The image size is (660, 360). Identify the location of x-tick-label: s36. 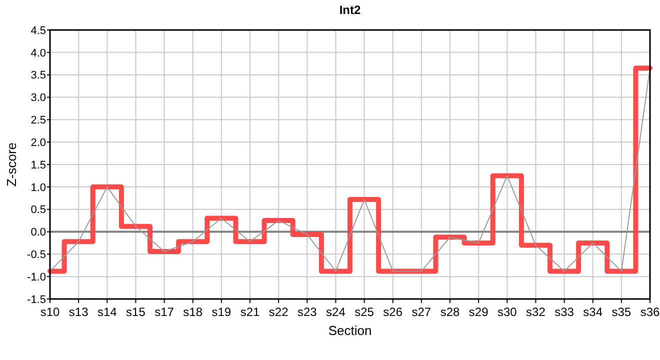
(650, 312).